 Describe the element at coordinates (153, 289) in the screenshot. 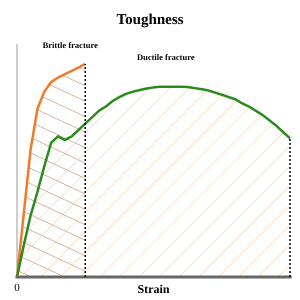

I see `x-axis-title: Strain` at that location.